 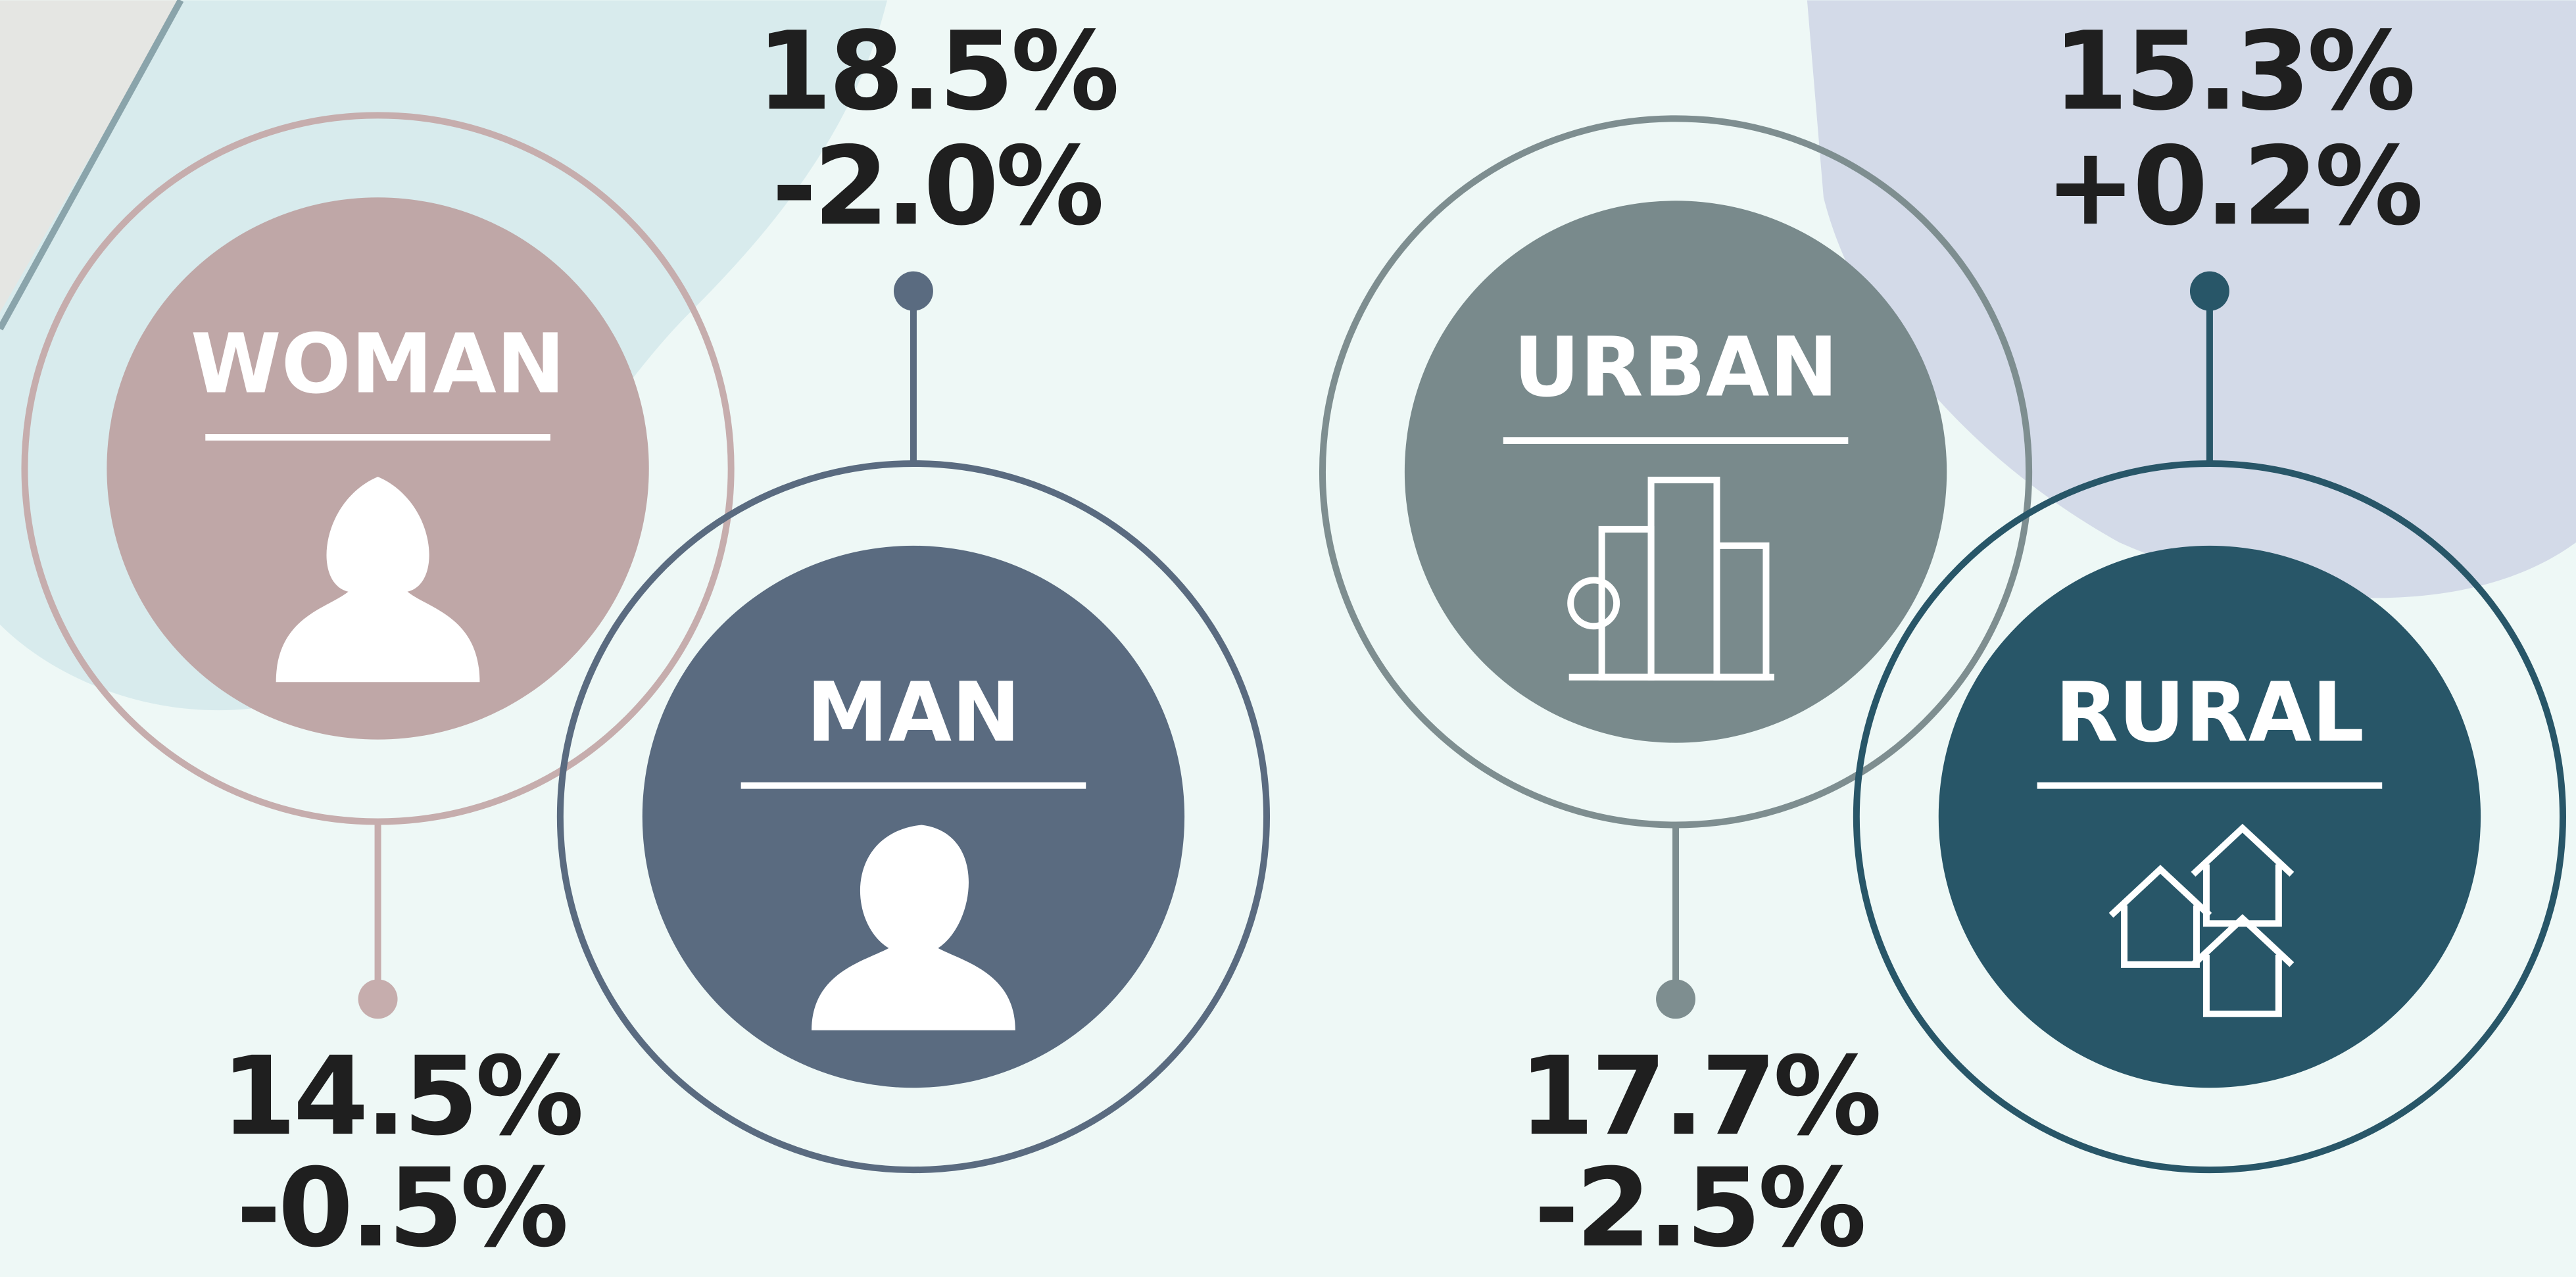 What do you see at coordinates (2232, 71) in the screenshot?
I see `value: 15.3%` at bounding box center [2232, 71].